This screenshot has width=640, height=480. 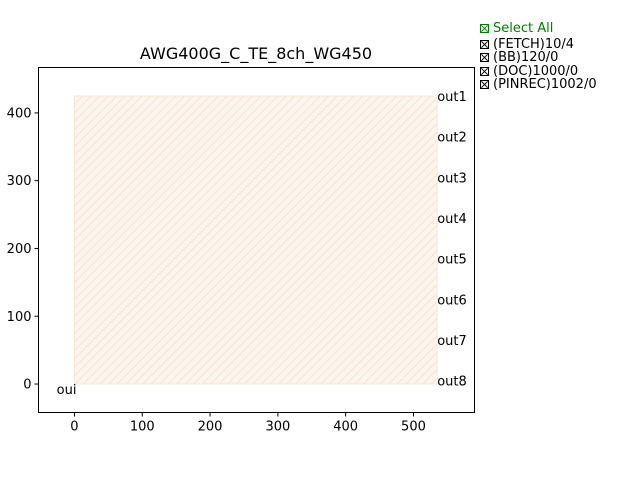 I want to click on legend-item-fetch: (FETCH)10/4, so click(x=538, y=44).